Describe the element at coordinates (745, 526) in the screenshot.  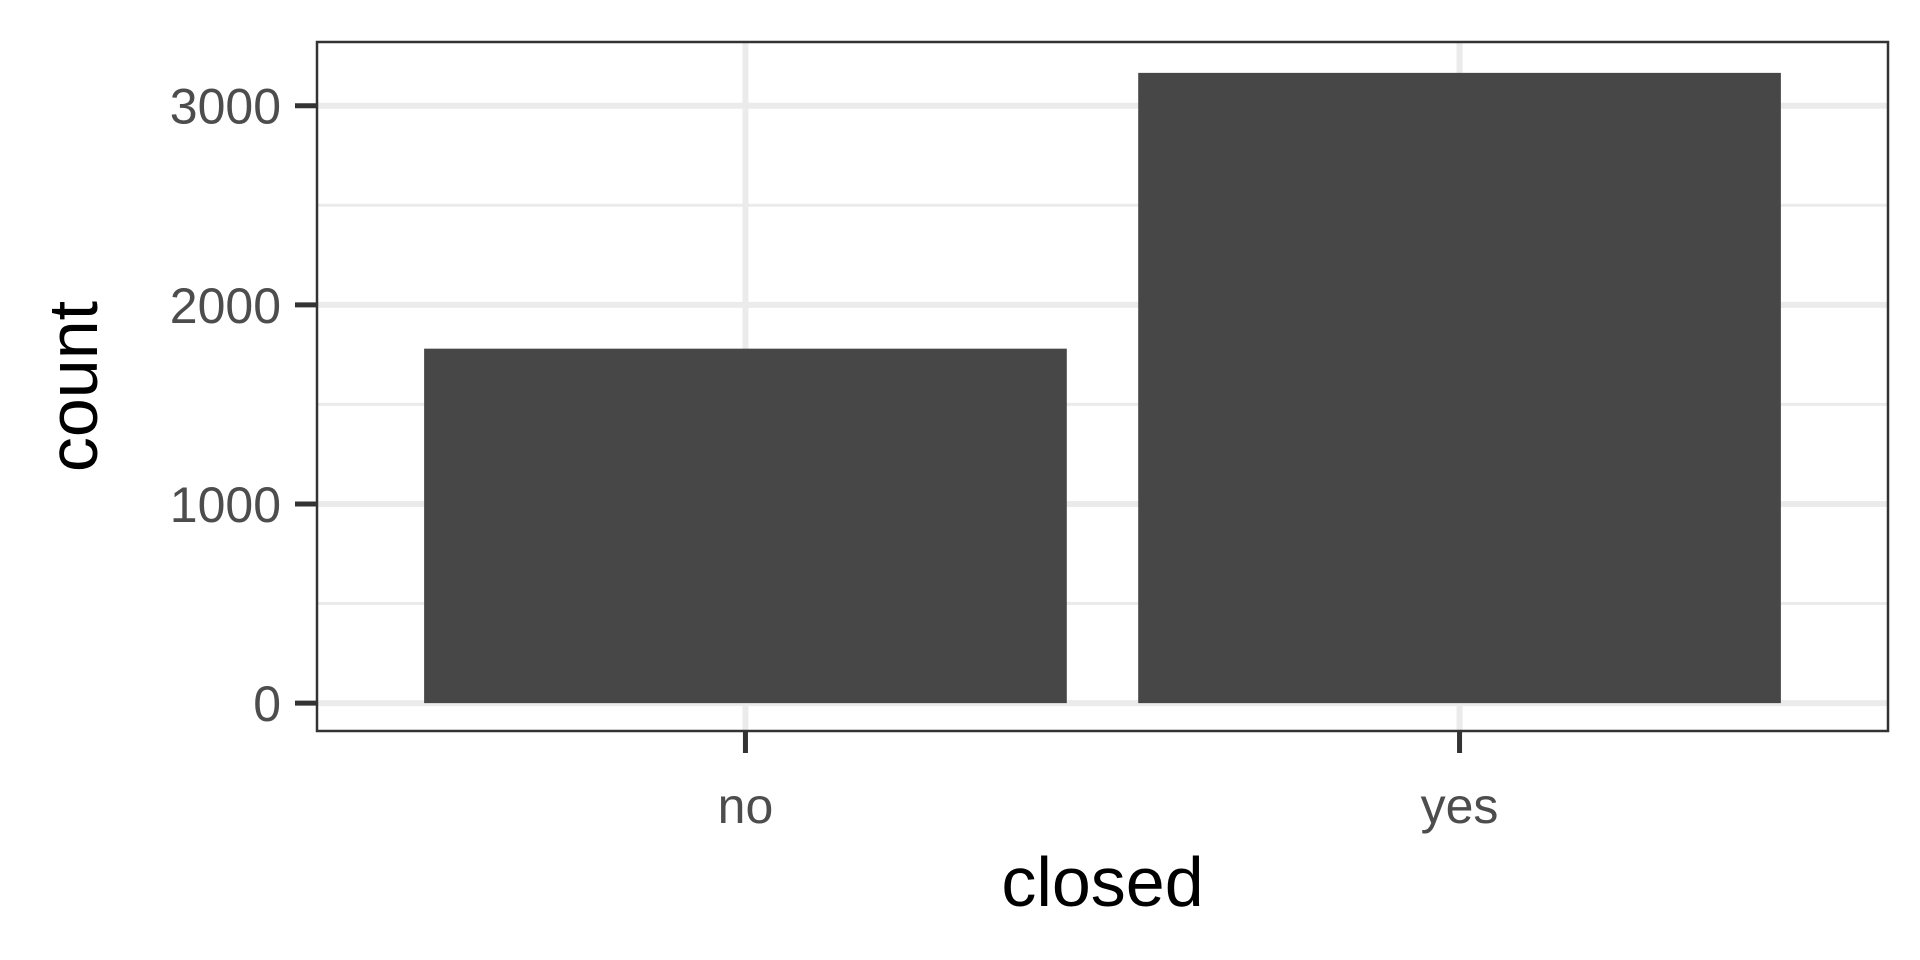
I see `bar-no` at that location.